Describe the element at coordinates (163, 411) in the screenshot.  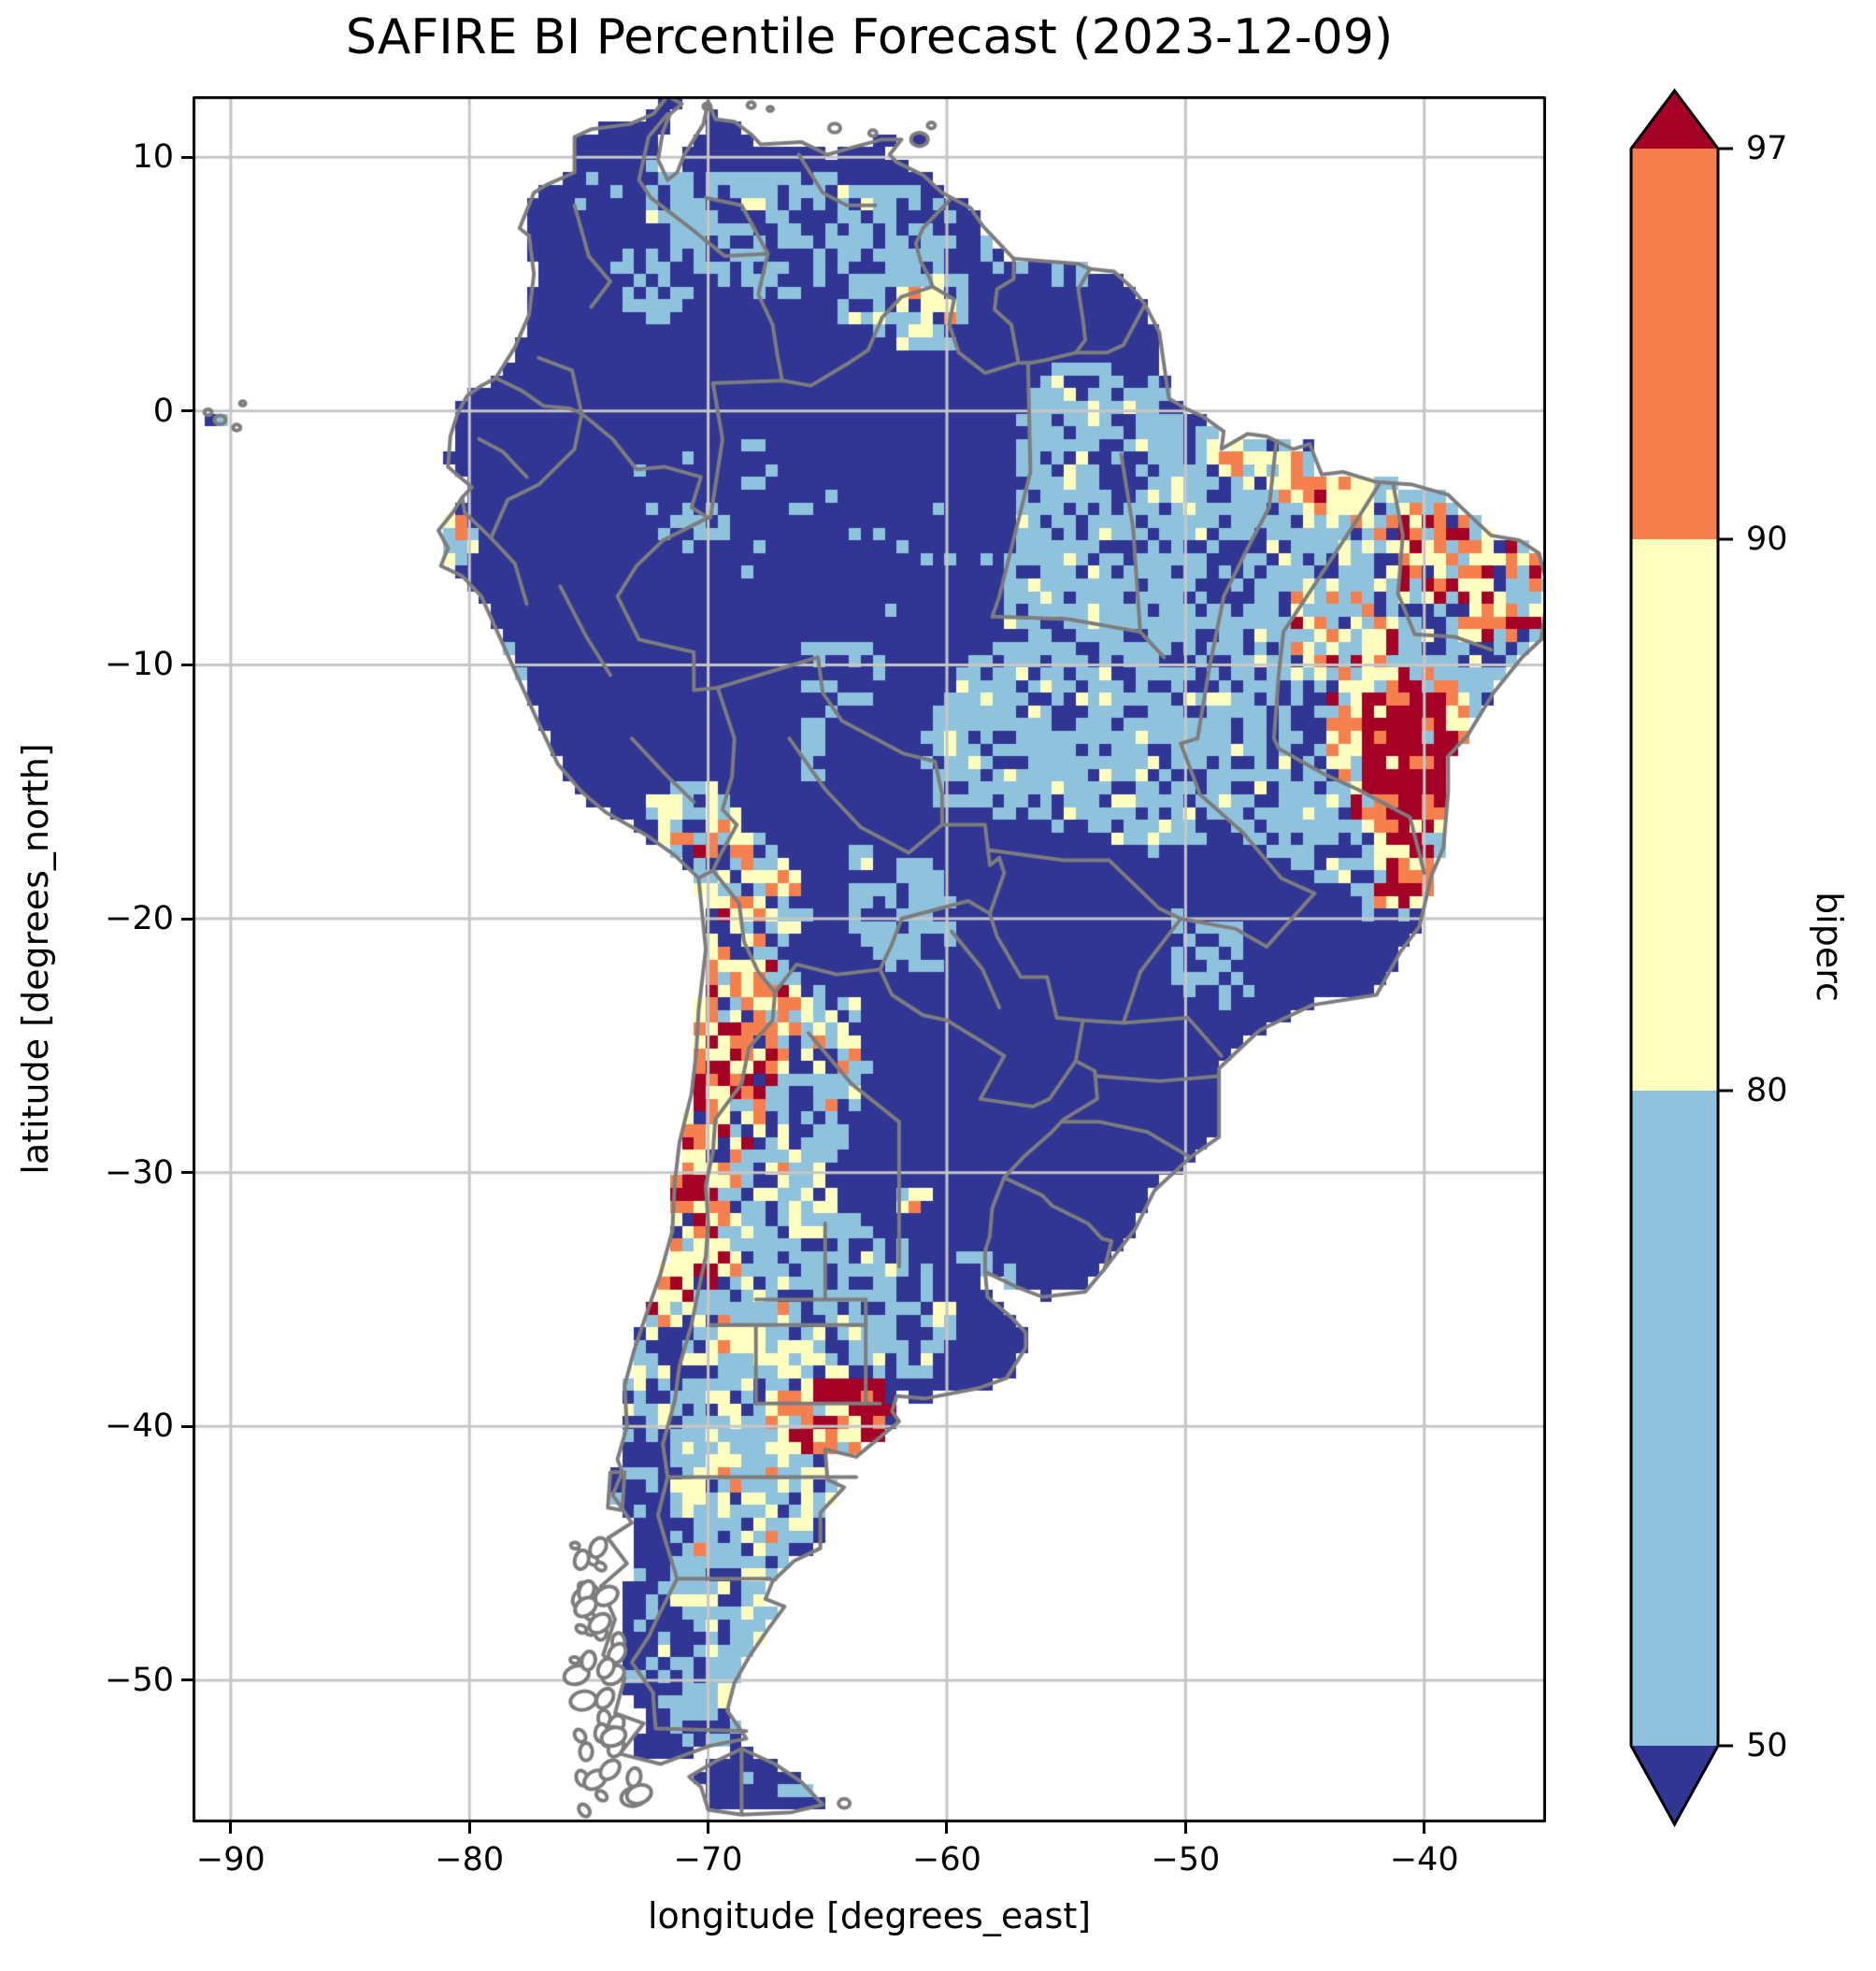
I see `y-tick-label: 0` at that location.